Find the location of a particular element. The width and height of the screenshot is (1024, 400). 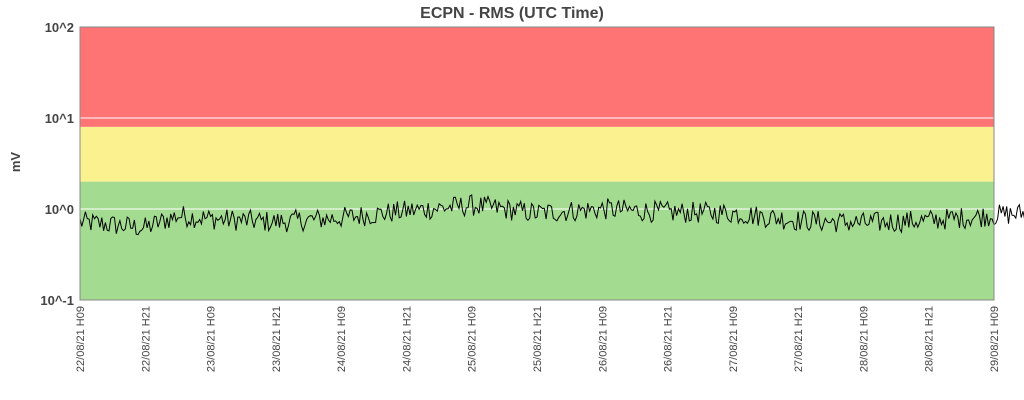

x-tick-label: 23/08/21 H09 is located at coordinates (212, 339).